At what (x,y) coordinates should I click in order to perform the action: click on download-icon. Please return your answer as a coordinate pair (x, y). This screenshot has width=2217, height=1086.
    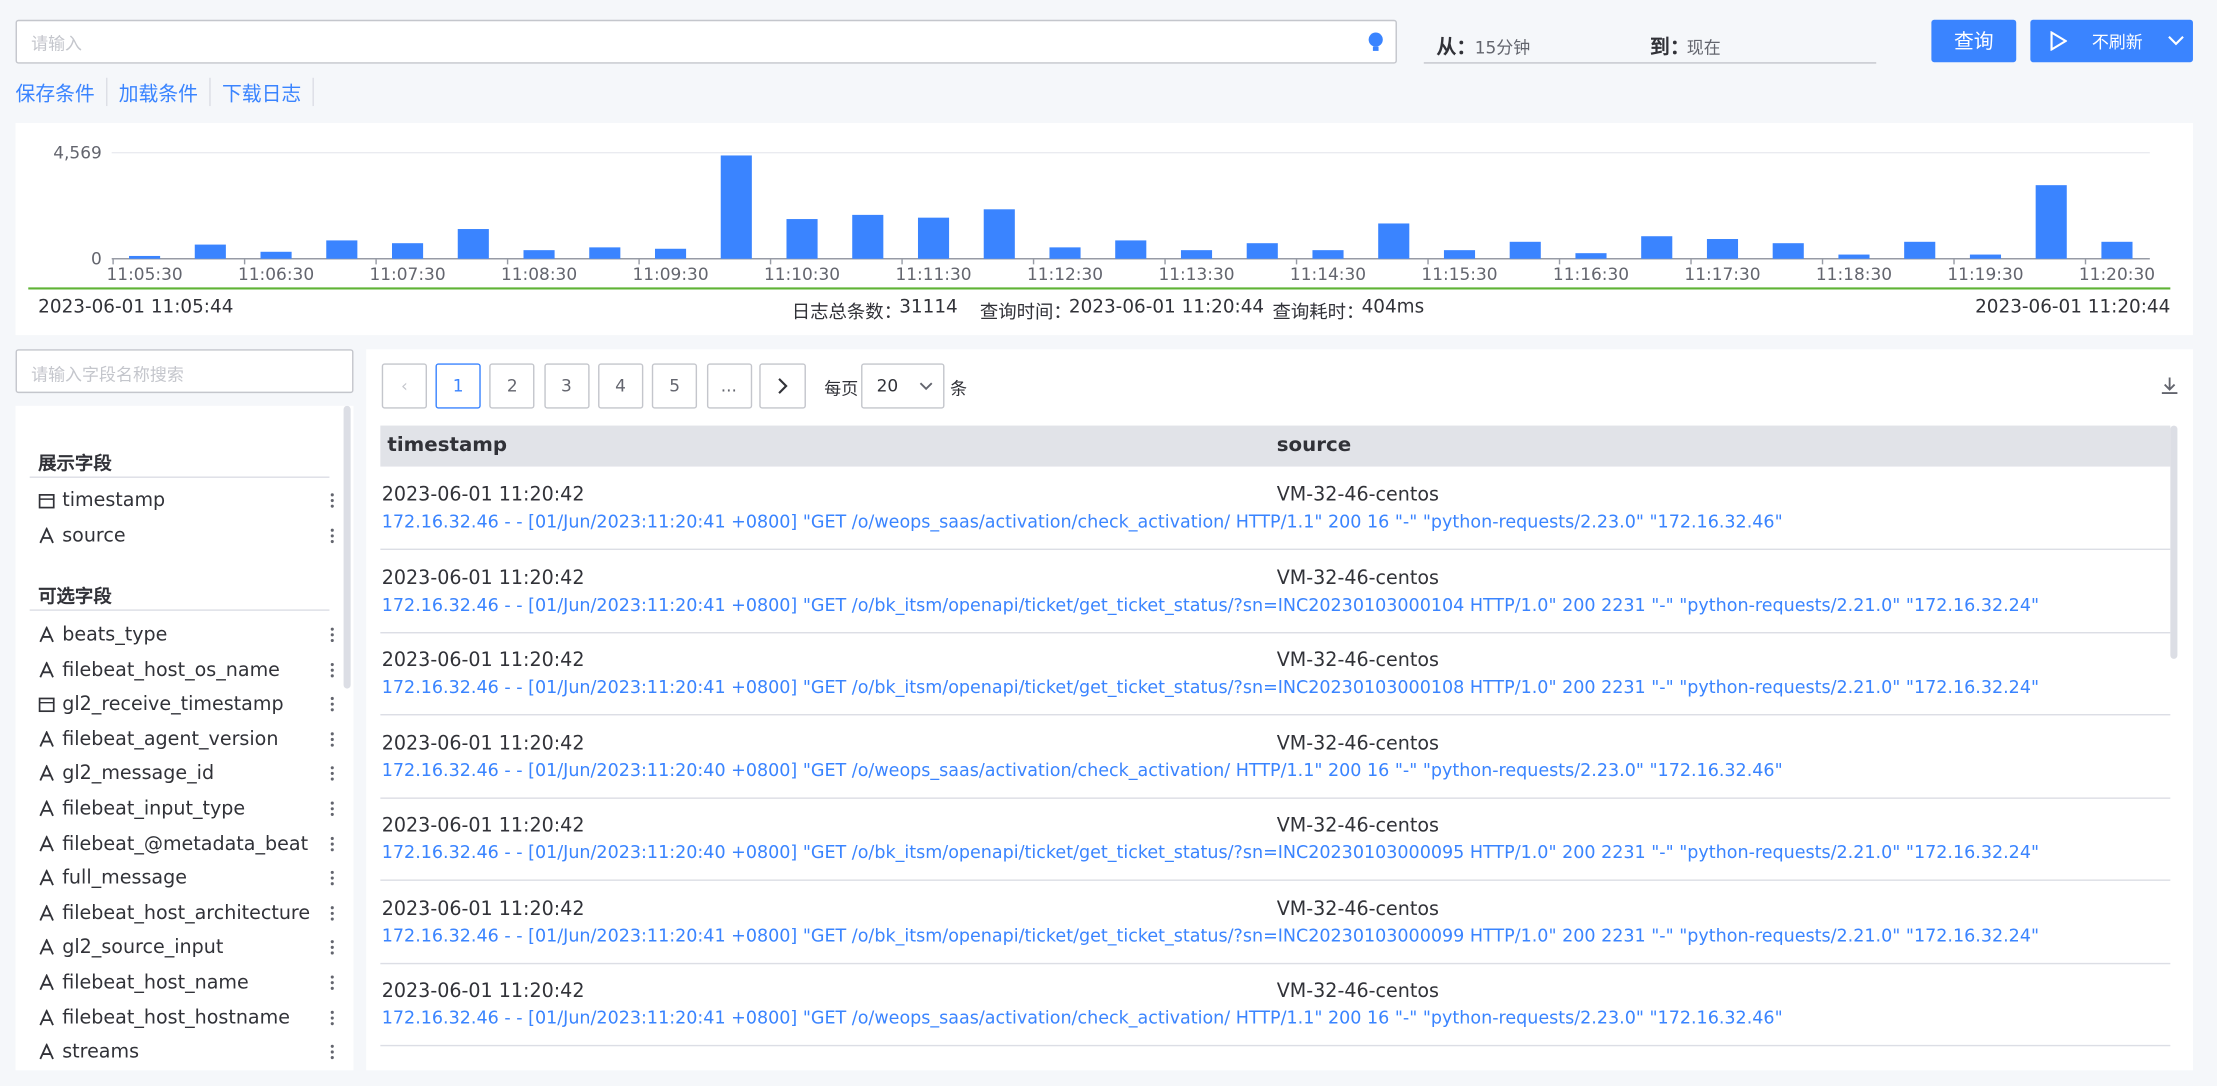
    Looking at the image, I should click on (2169, 385).